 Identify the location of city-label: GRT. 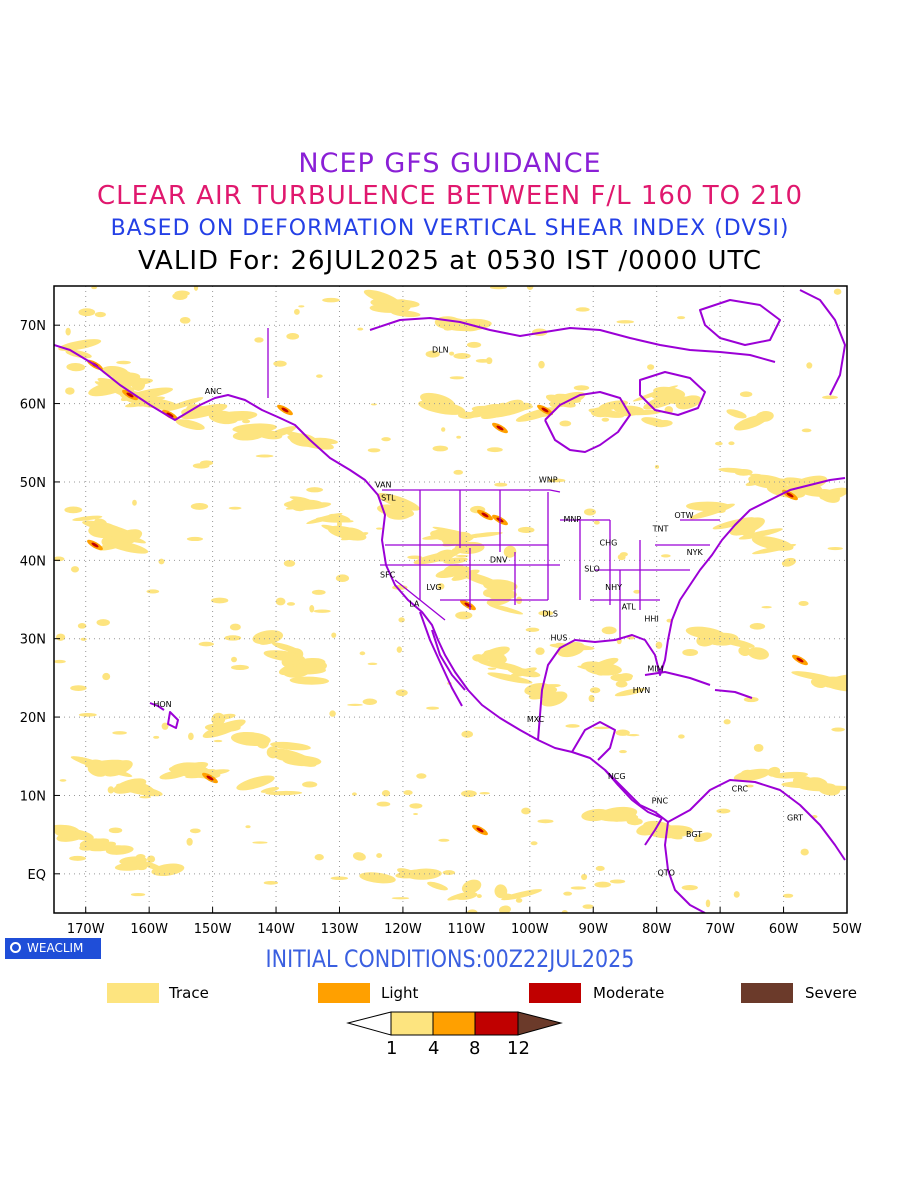
(795, 818).